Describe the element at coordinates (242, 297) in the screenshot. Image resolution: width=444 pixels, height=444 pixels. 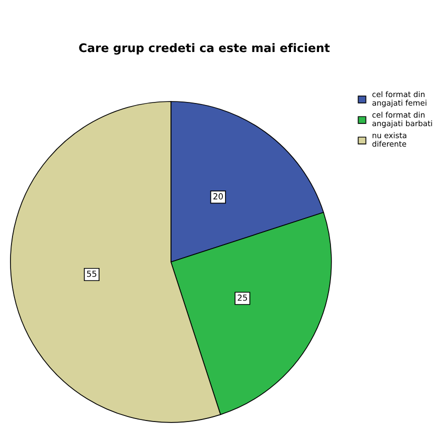
I see `data-label: 25` at that location.